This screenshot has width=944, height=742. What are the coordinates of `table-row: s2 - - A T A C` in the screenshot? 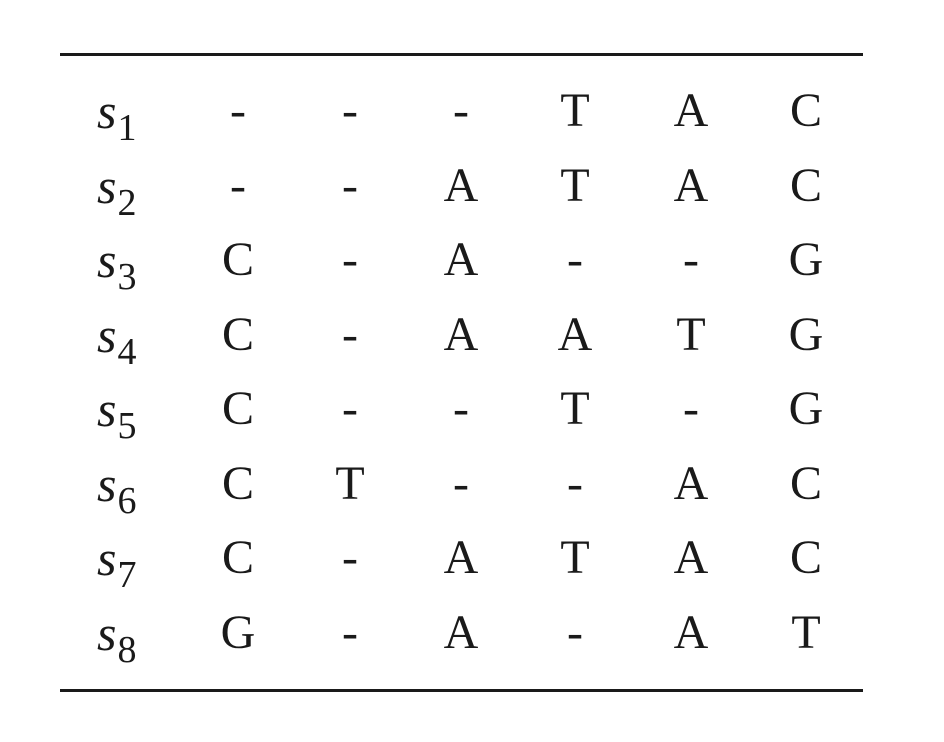 It's located at (472, 190).